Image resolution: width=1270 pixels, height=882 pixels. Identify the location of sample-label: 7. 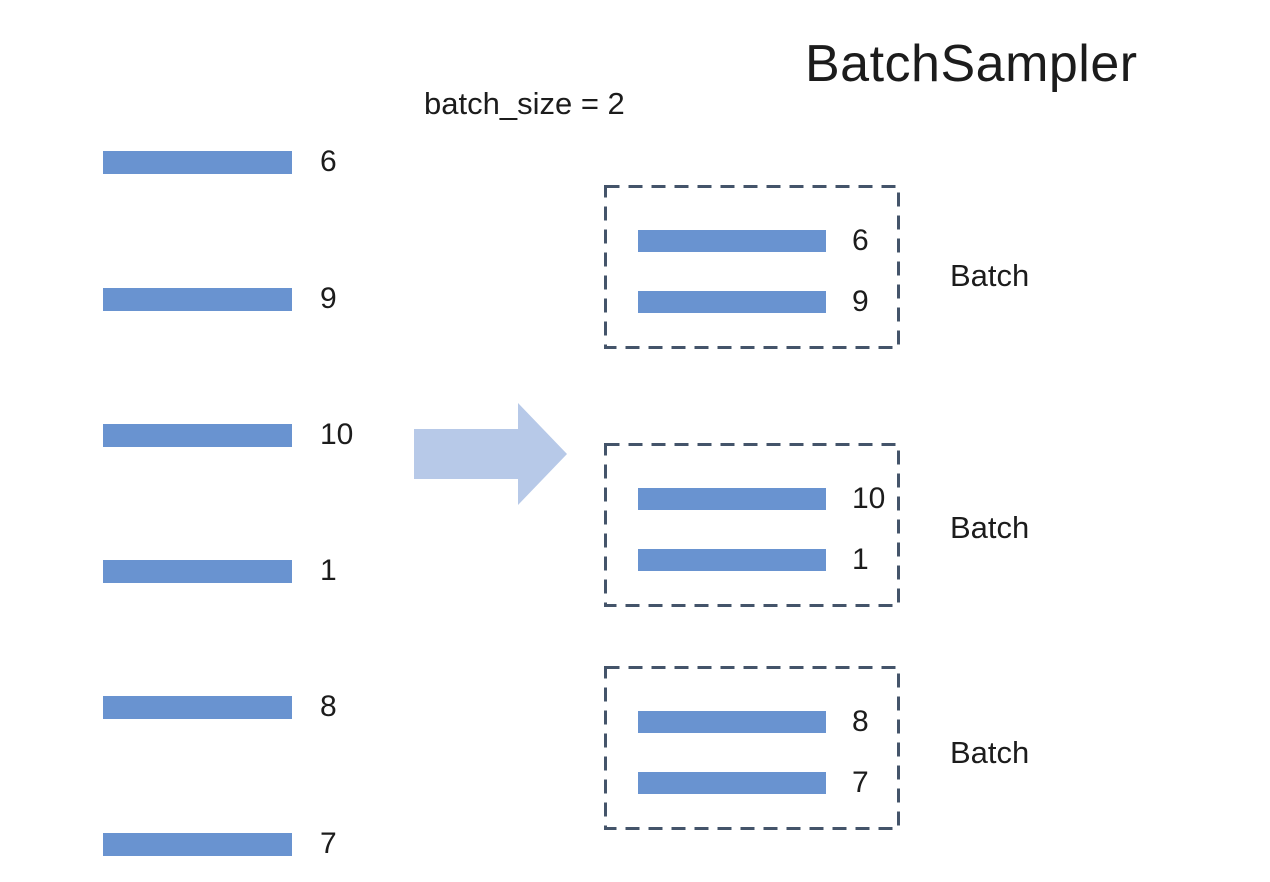
(328, 843).